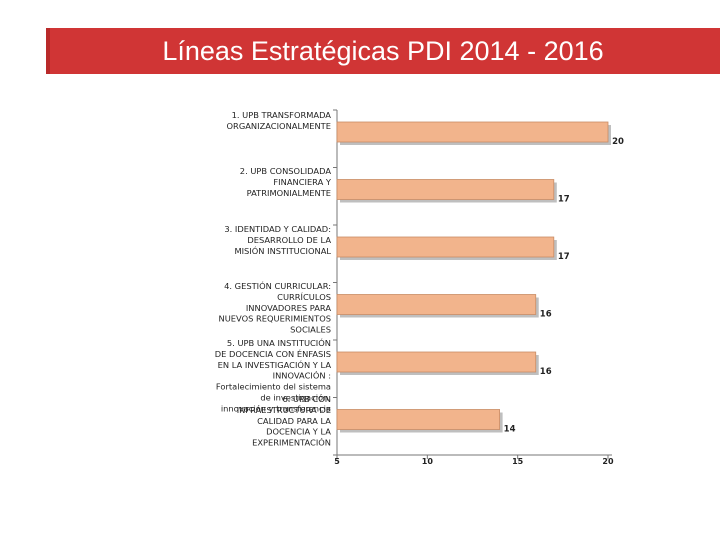 The image size is (720, 540). Describe the element at coordinates (310, 330) in the screenshot. I see `category-label-line: SOCIALES` at that location.